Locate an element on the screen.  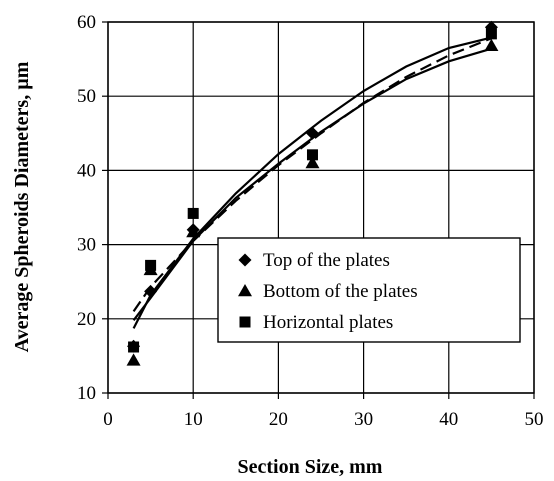
legend-triangle-marker is located at coordinates (245, 290).